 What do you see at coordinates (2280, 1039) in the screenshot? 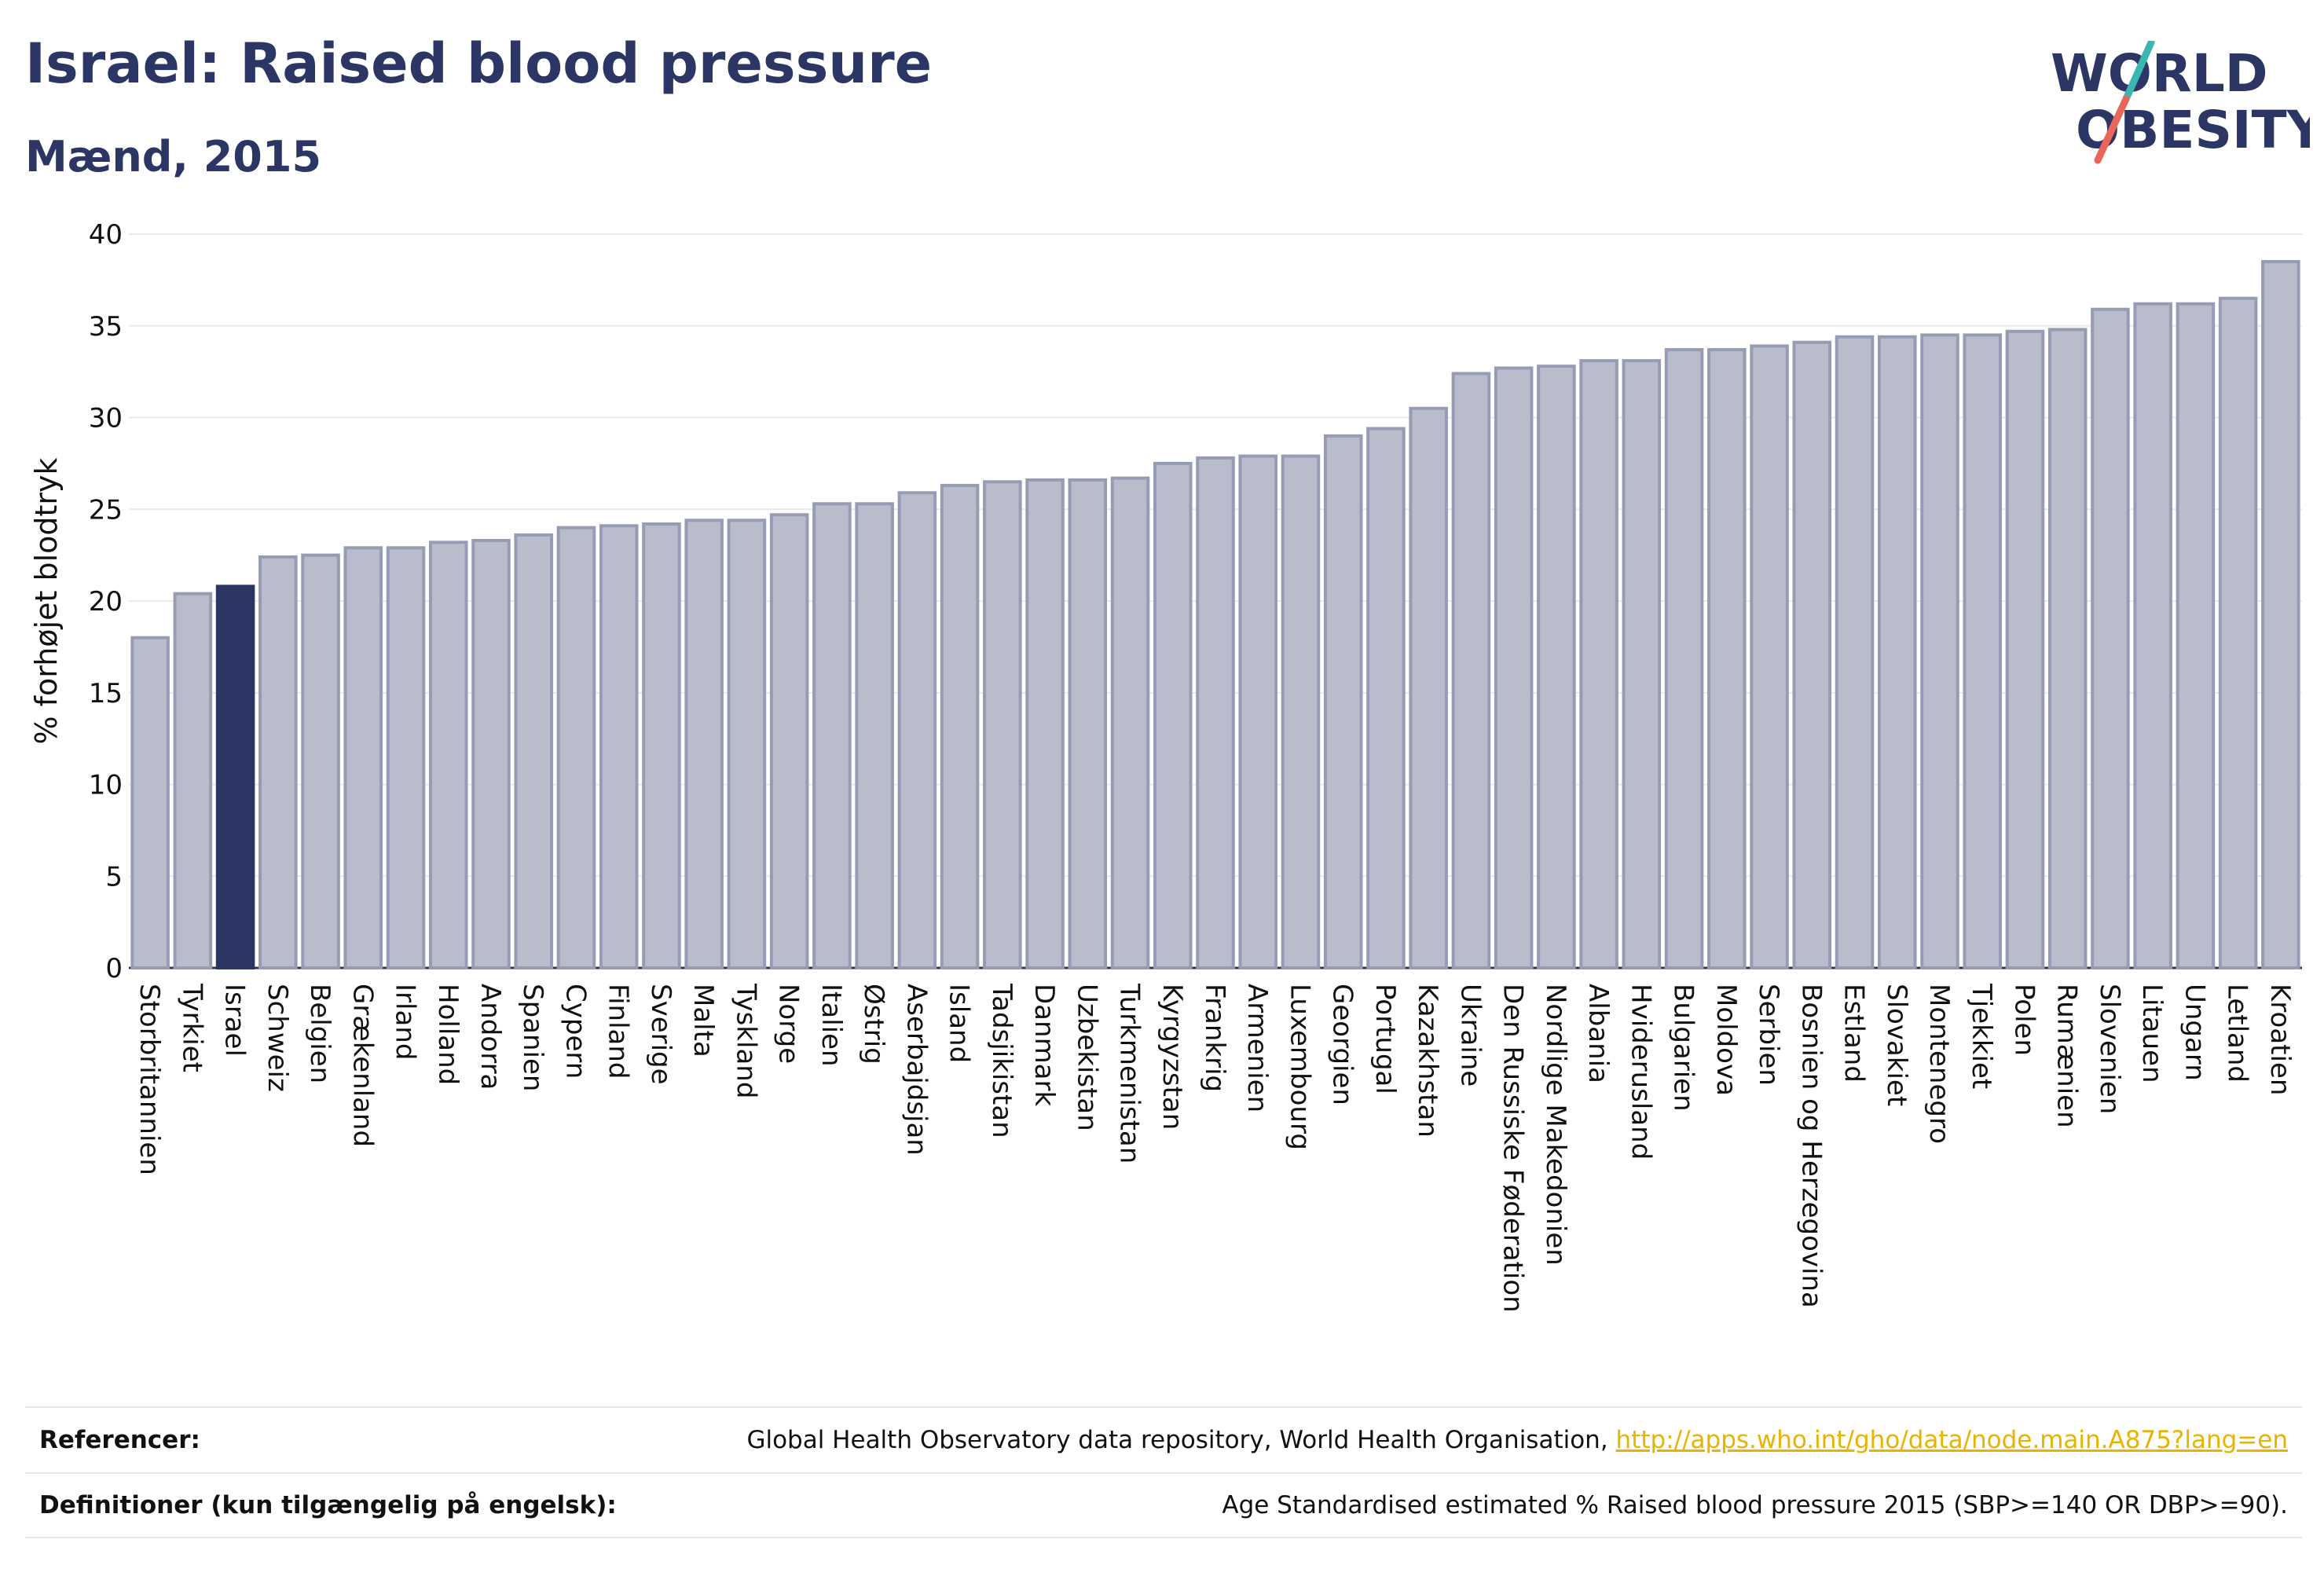
I see `x-tick-label: Kroatien` at bounding box center [2280, 1039].